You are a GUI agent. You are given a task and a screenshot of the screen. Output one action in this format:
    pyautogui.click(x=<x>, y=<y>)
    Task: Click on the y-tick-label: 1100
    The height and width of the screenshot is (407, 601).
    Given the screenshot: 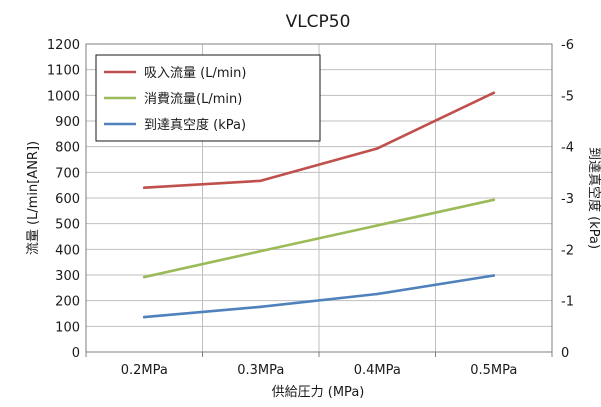 What is the action you would take?
    pyautogui.click(x=63, y=71)
    